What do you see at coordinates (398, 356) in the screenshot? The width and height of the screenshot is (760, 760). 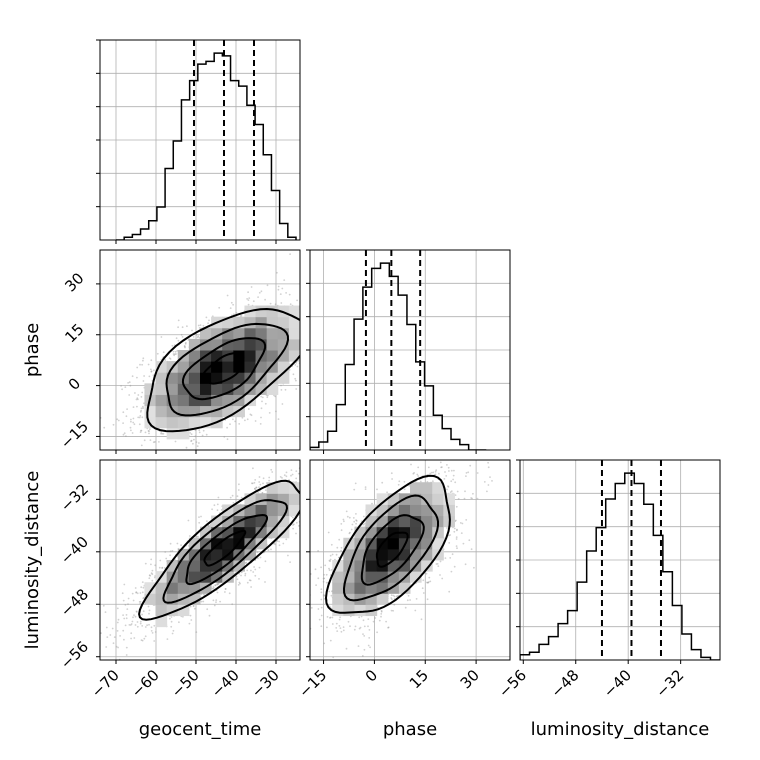 I see `histogram-phase` at bounding box center [398, 356].